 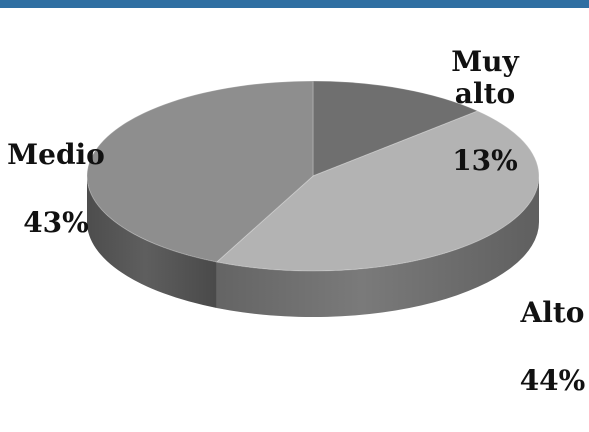 What do you see at coordinates (56, 154) in the screenshot?
I see `label-medio-name: Medio` at bounding box center [56, 154].